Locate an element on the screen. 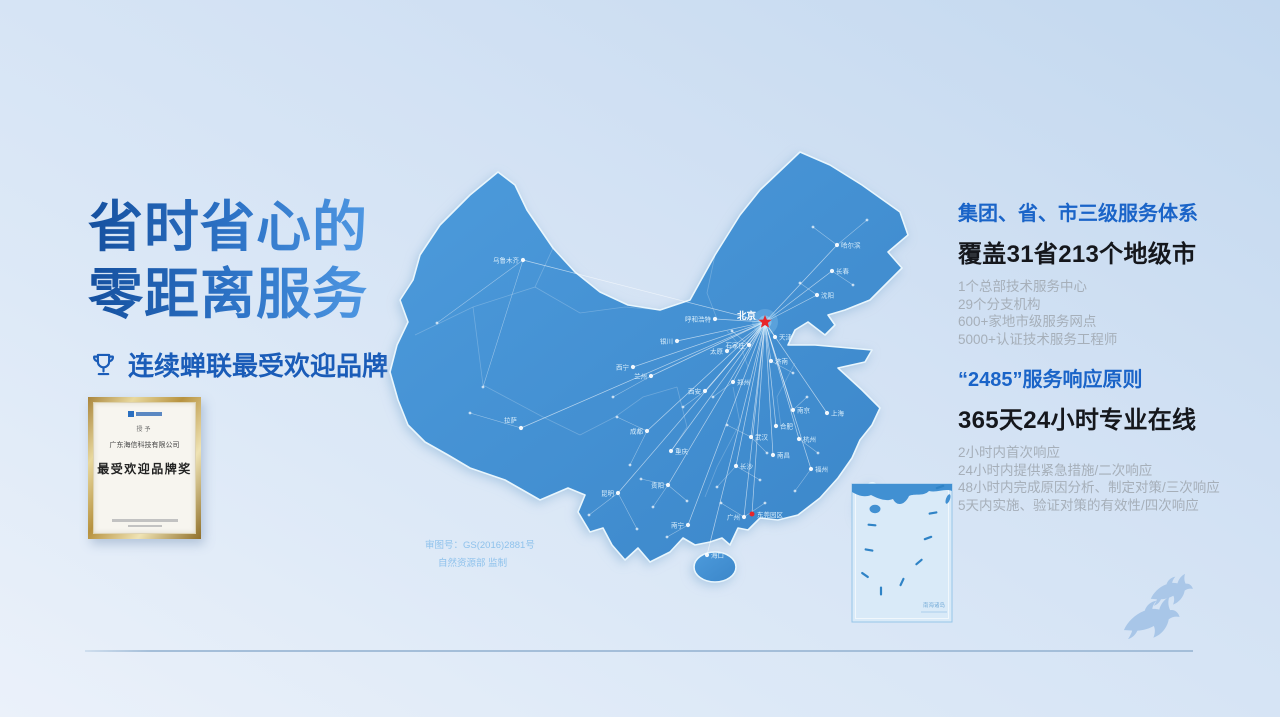 The width and height of the screenshot is (1280, 717). hainan-island is located at coordinates (715, 567).